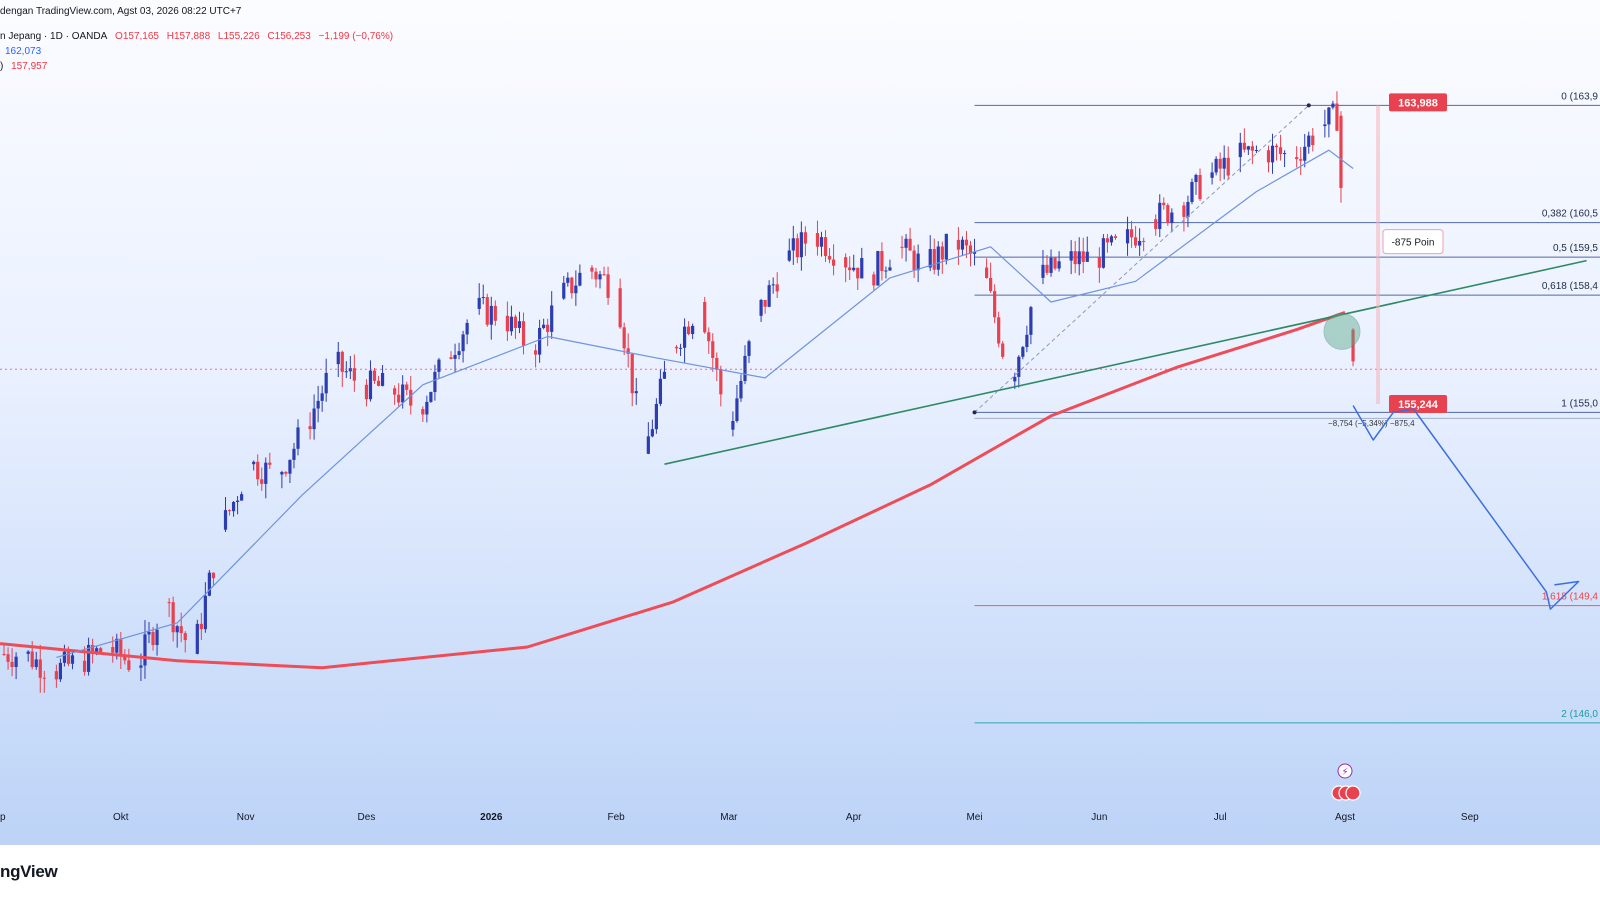 This screenshot has height=905, width=1600. What do you see at coordinates (356, 36) in the screenshot?
I see `change-value: −1,199 (−0,76%)` at bounding box center [356, 36].